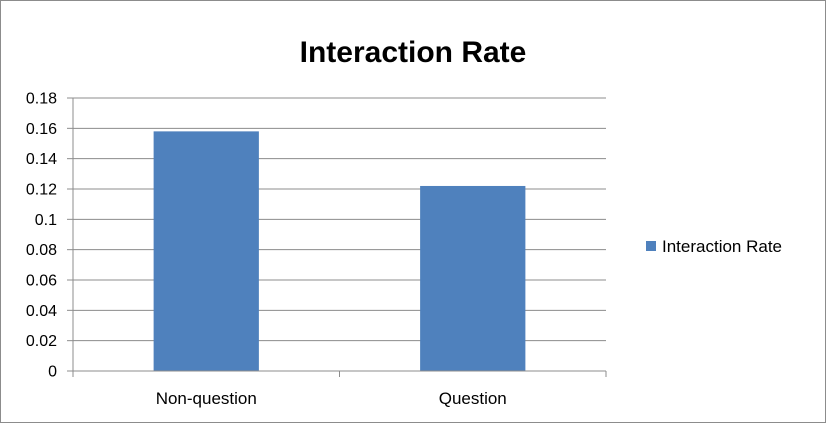 The width and height of the screenshot is (826, 424). Describe the element at coordinates (331, 398) in the screenshot. I see `x-axis-categories: Non-question Question` at that location.